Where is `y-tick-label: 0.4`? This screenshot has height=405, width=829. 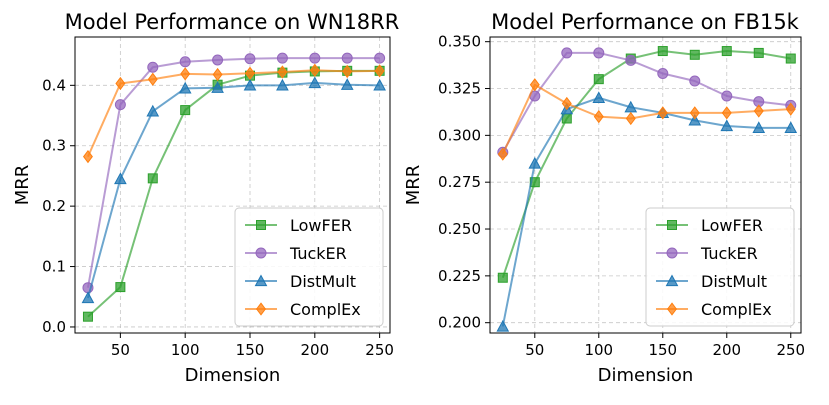
y-tick-label: 0.4 is located at coordinates (54, 85).